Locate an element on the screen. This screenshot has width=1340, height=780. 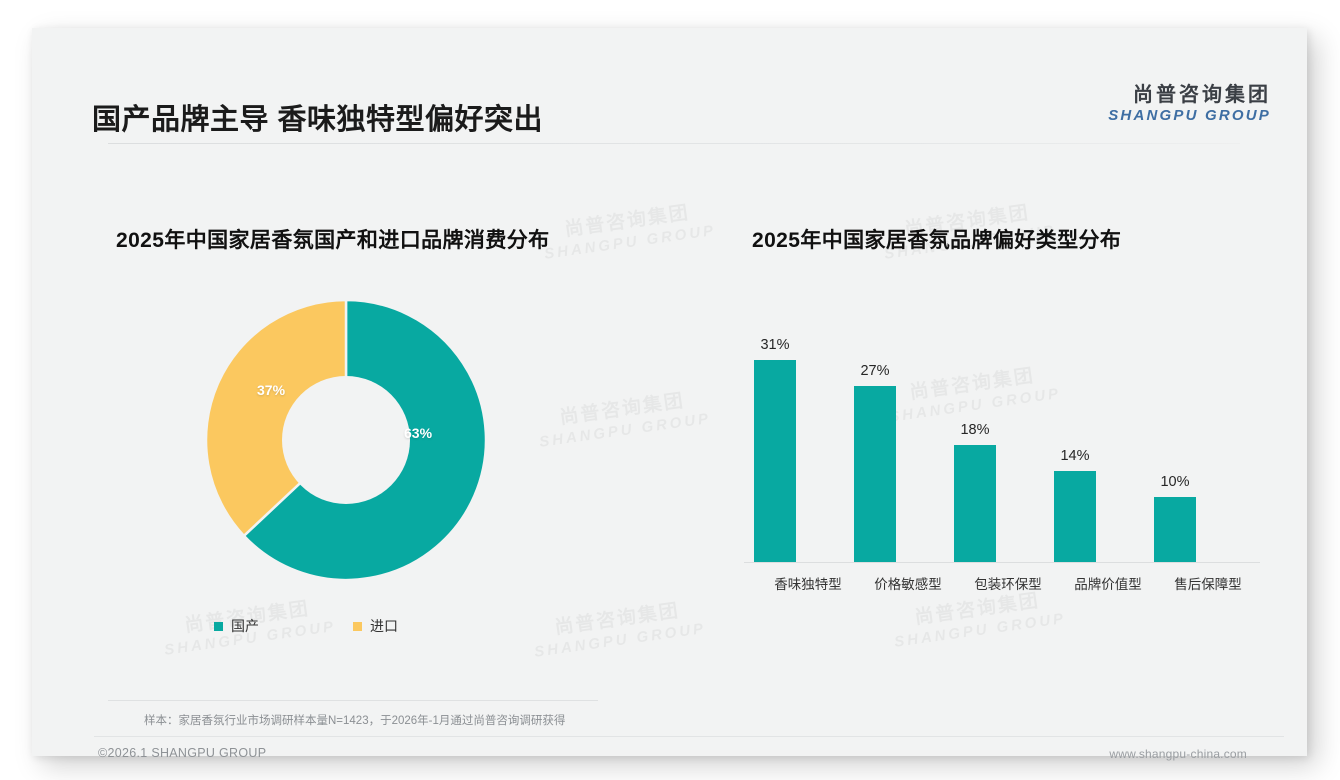
bar-column: 31% is located at coordinates (775, 449).